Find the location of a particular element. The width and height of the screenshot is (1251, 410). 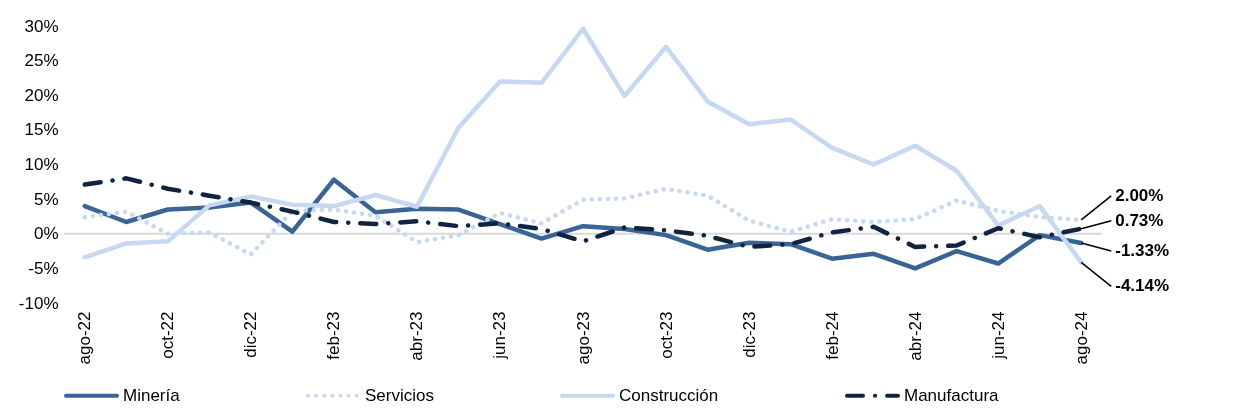

y-tick-label: 15% is located at coordinates (41, 130).